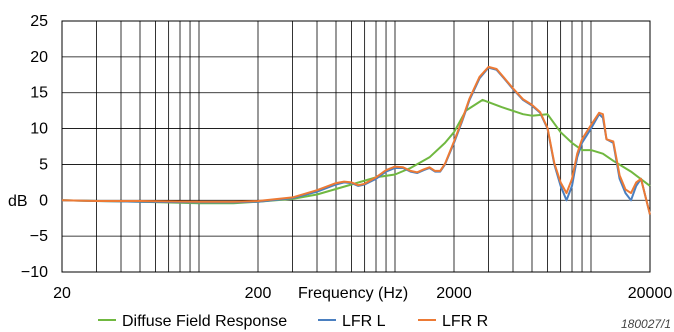 The height and width of the screenshot is (332, 674). What do you see at coordinates (204, 321) in the screenshot?
I see `legend-label: Diffuse Field Response` at bounding box center [204, 321].